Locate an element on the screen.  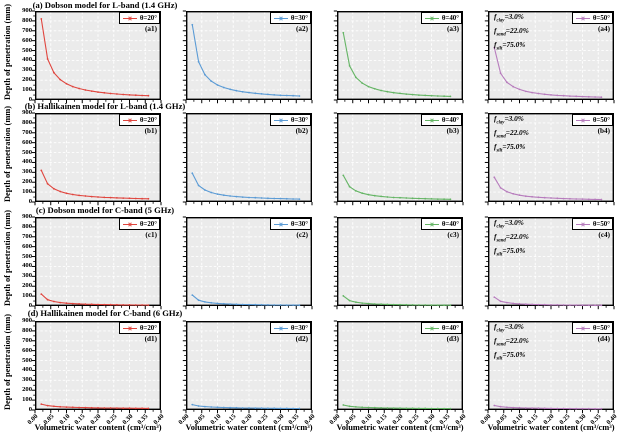
panel-tag: (c2) is located at coordinates (302, 235).